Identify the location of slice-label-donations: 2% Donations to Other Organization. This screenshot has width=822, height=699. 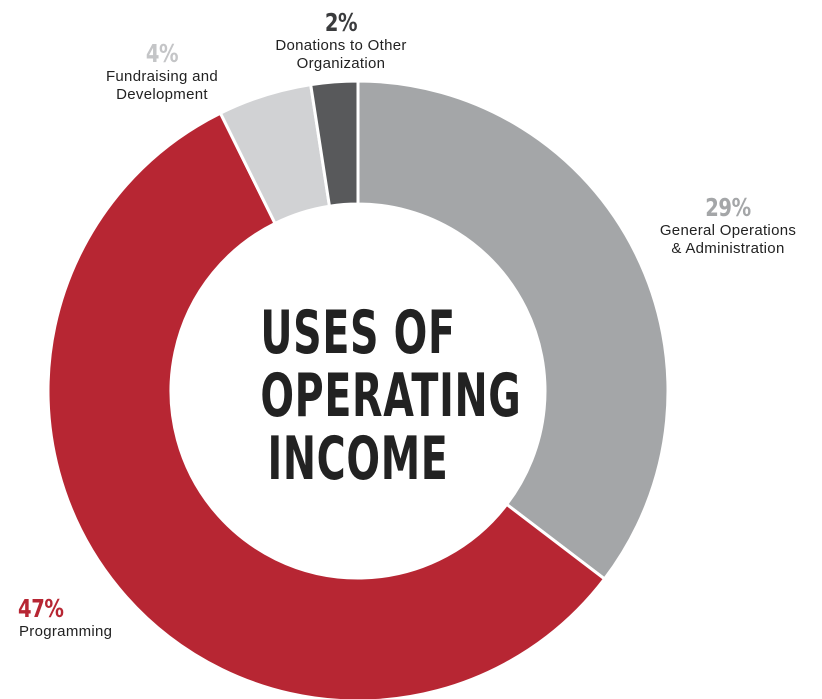
(341, 41).